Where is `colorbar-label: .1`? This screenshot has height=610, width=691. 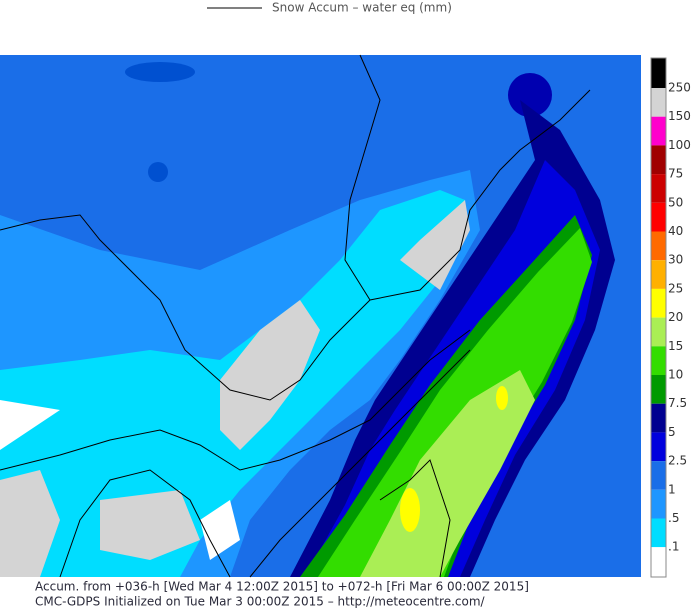 colorbar-label: .1 is located at coordinates (673, 547).